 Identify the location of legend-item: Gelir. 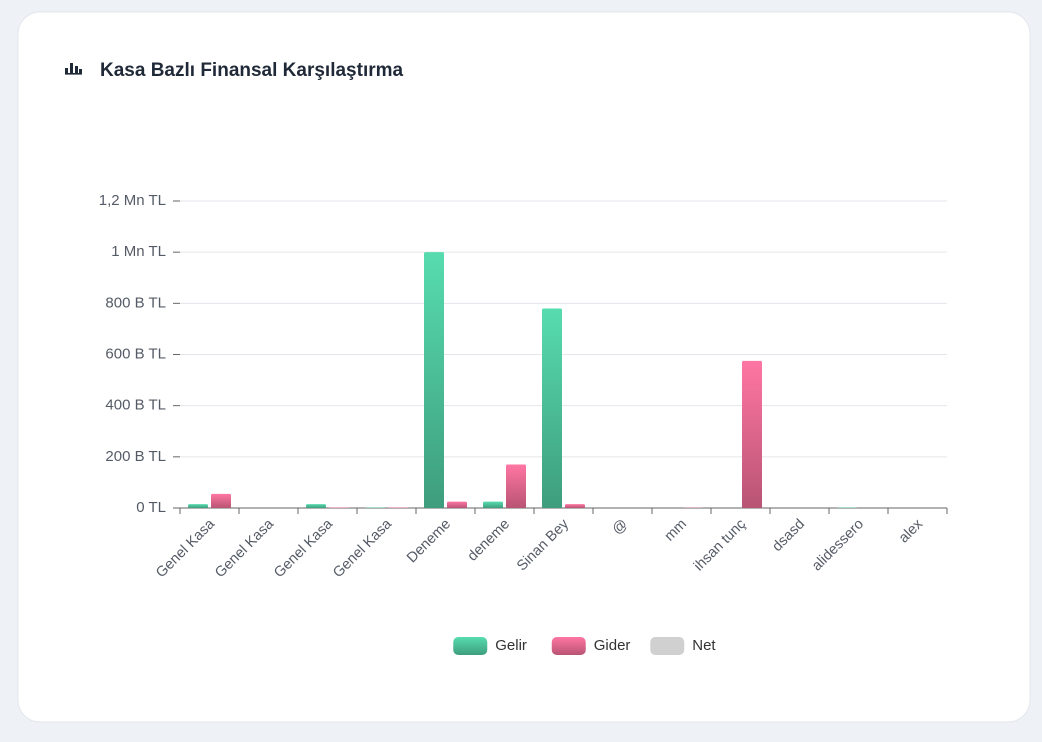
(490, 646).